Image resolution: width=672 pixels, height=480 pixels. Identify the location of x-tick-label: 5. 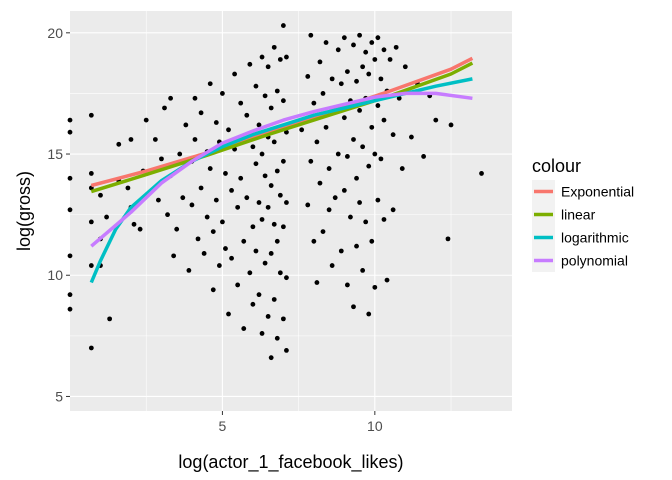
(223, 426).